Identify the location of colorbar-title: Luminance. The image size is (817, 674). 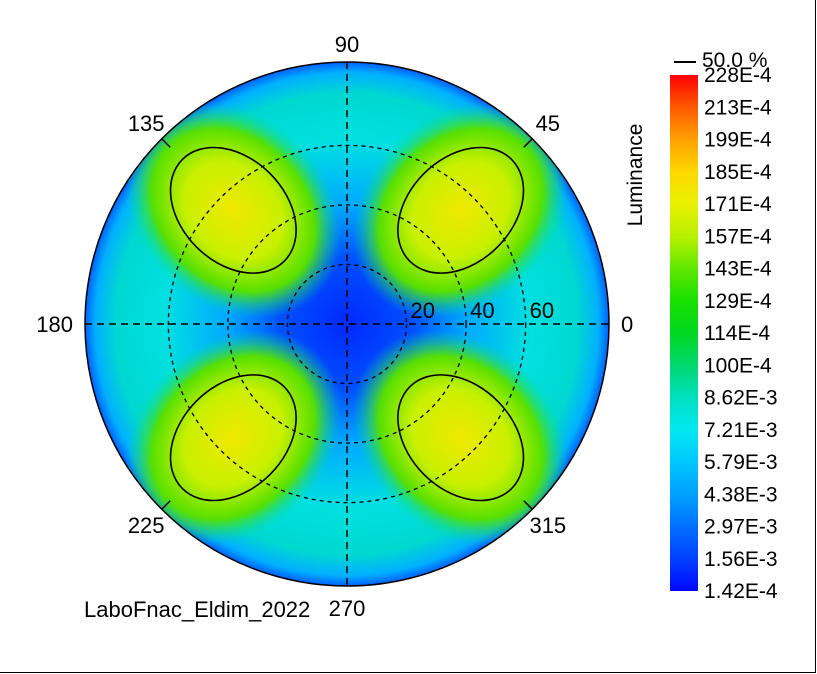
(635, 175).